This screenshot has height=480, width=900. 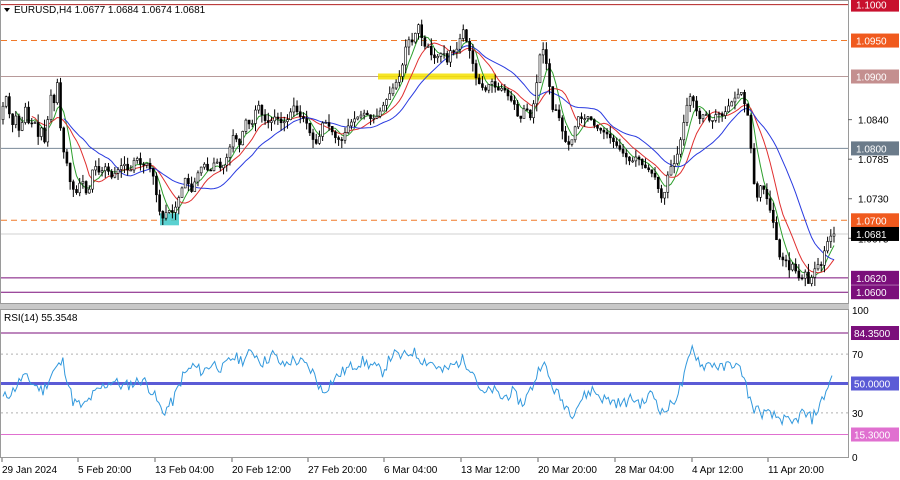 I want to click on time-tick-label: 29 Jan 2024, so click(x=29, y=470).